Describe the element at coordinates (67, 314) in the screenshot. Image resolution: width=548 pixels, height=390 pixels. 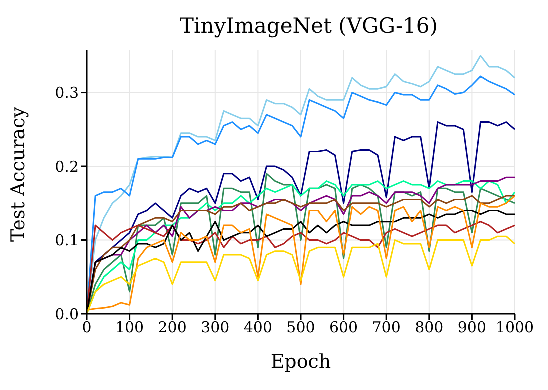
I see `y-tick-label: 0.0` at that location.